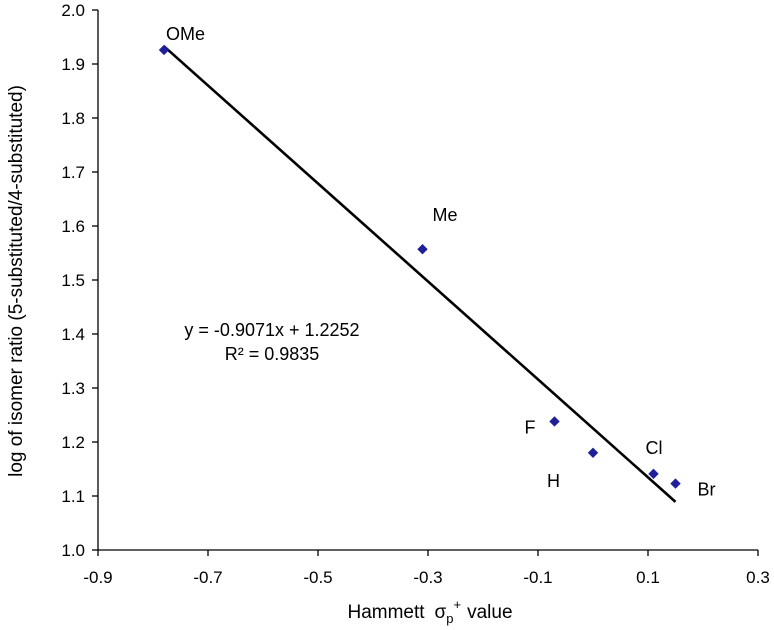  I want to click on y-tick-label: 1.0, so click(73, 550).